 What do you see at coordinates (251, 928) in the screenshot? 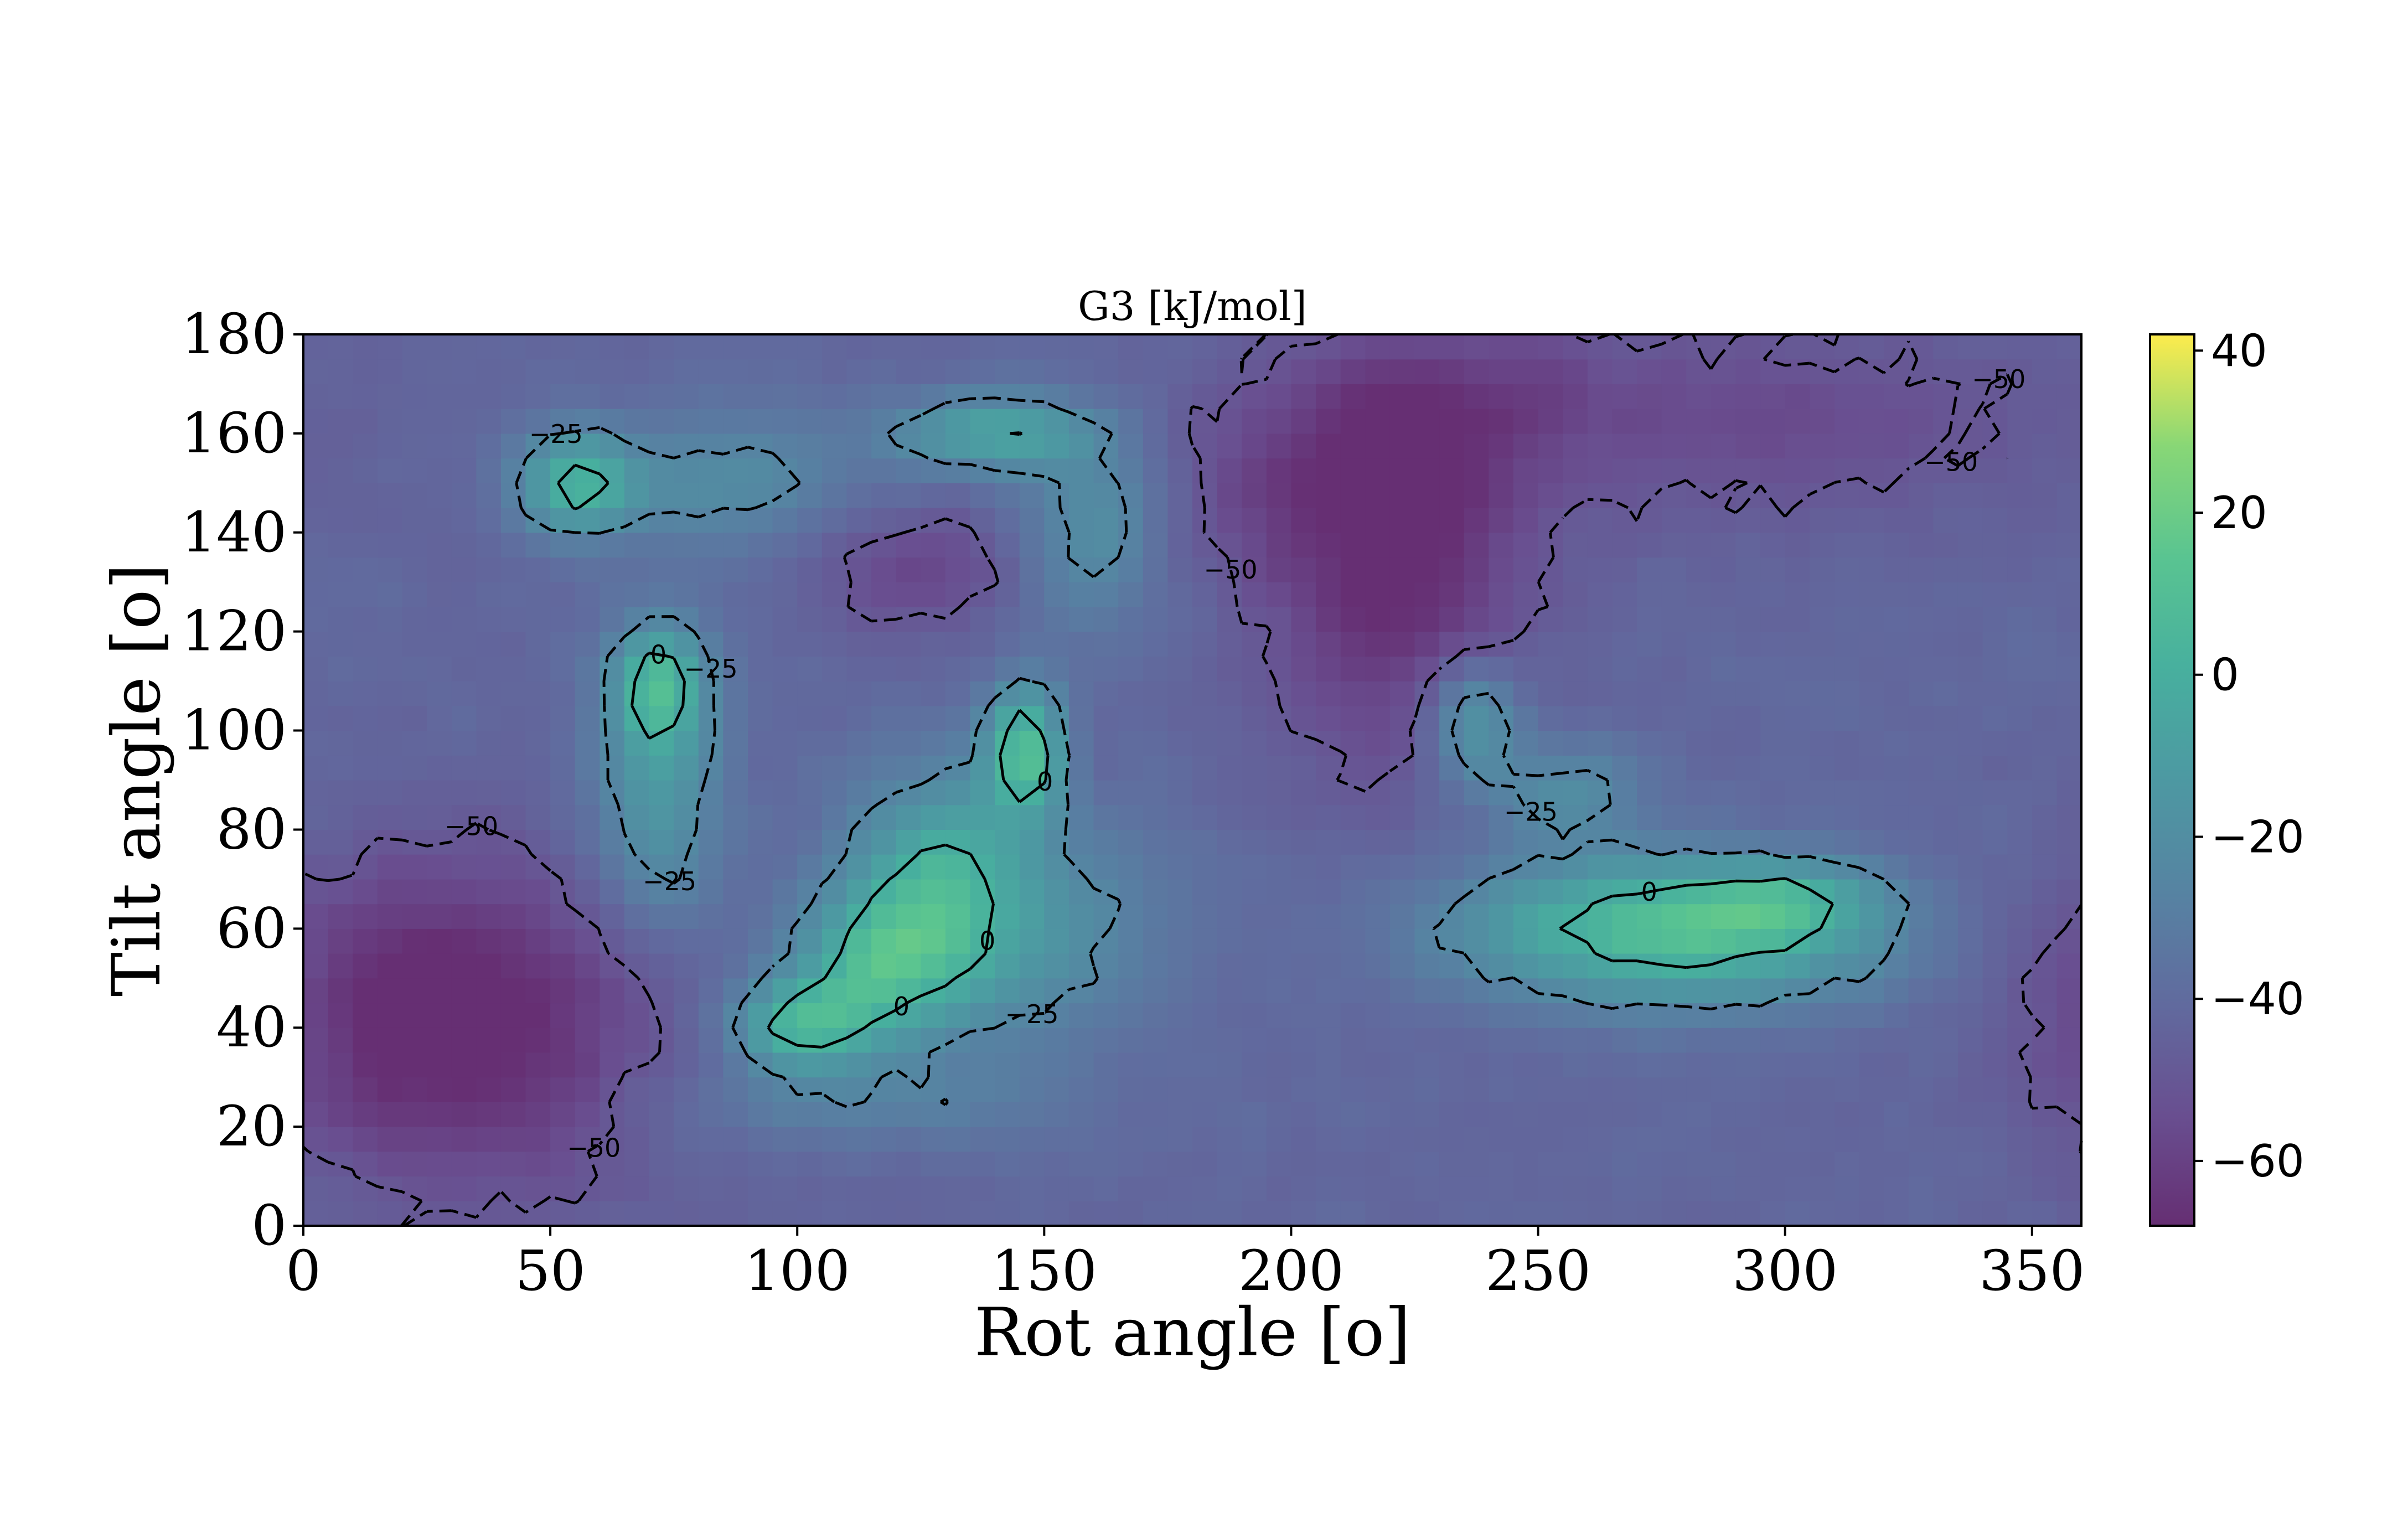
I see `y-tick-label: 60` at bounding box center [251, 928].